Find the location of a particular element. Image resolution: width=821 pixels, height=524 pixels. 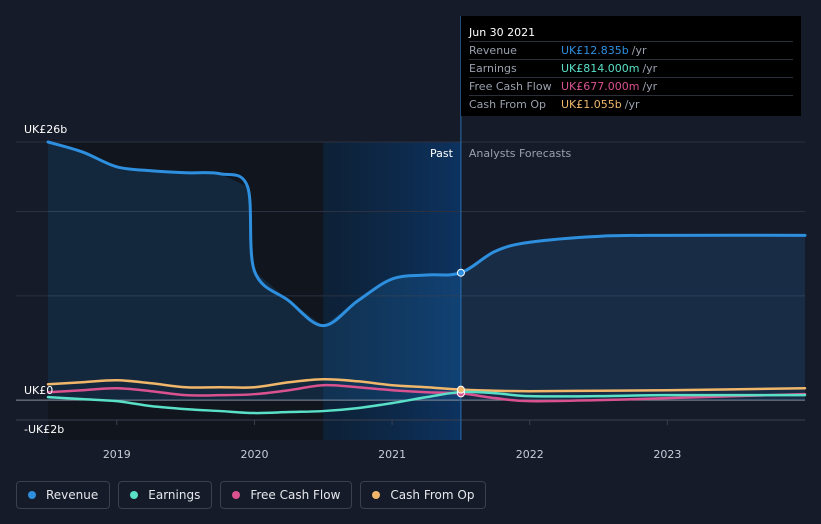

tooltip-label: Earnings is located at coordinates (493, 68).